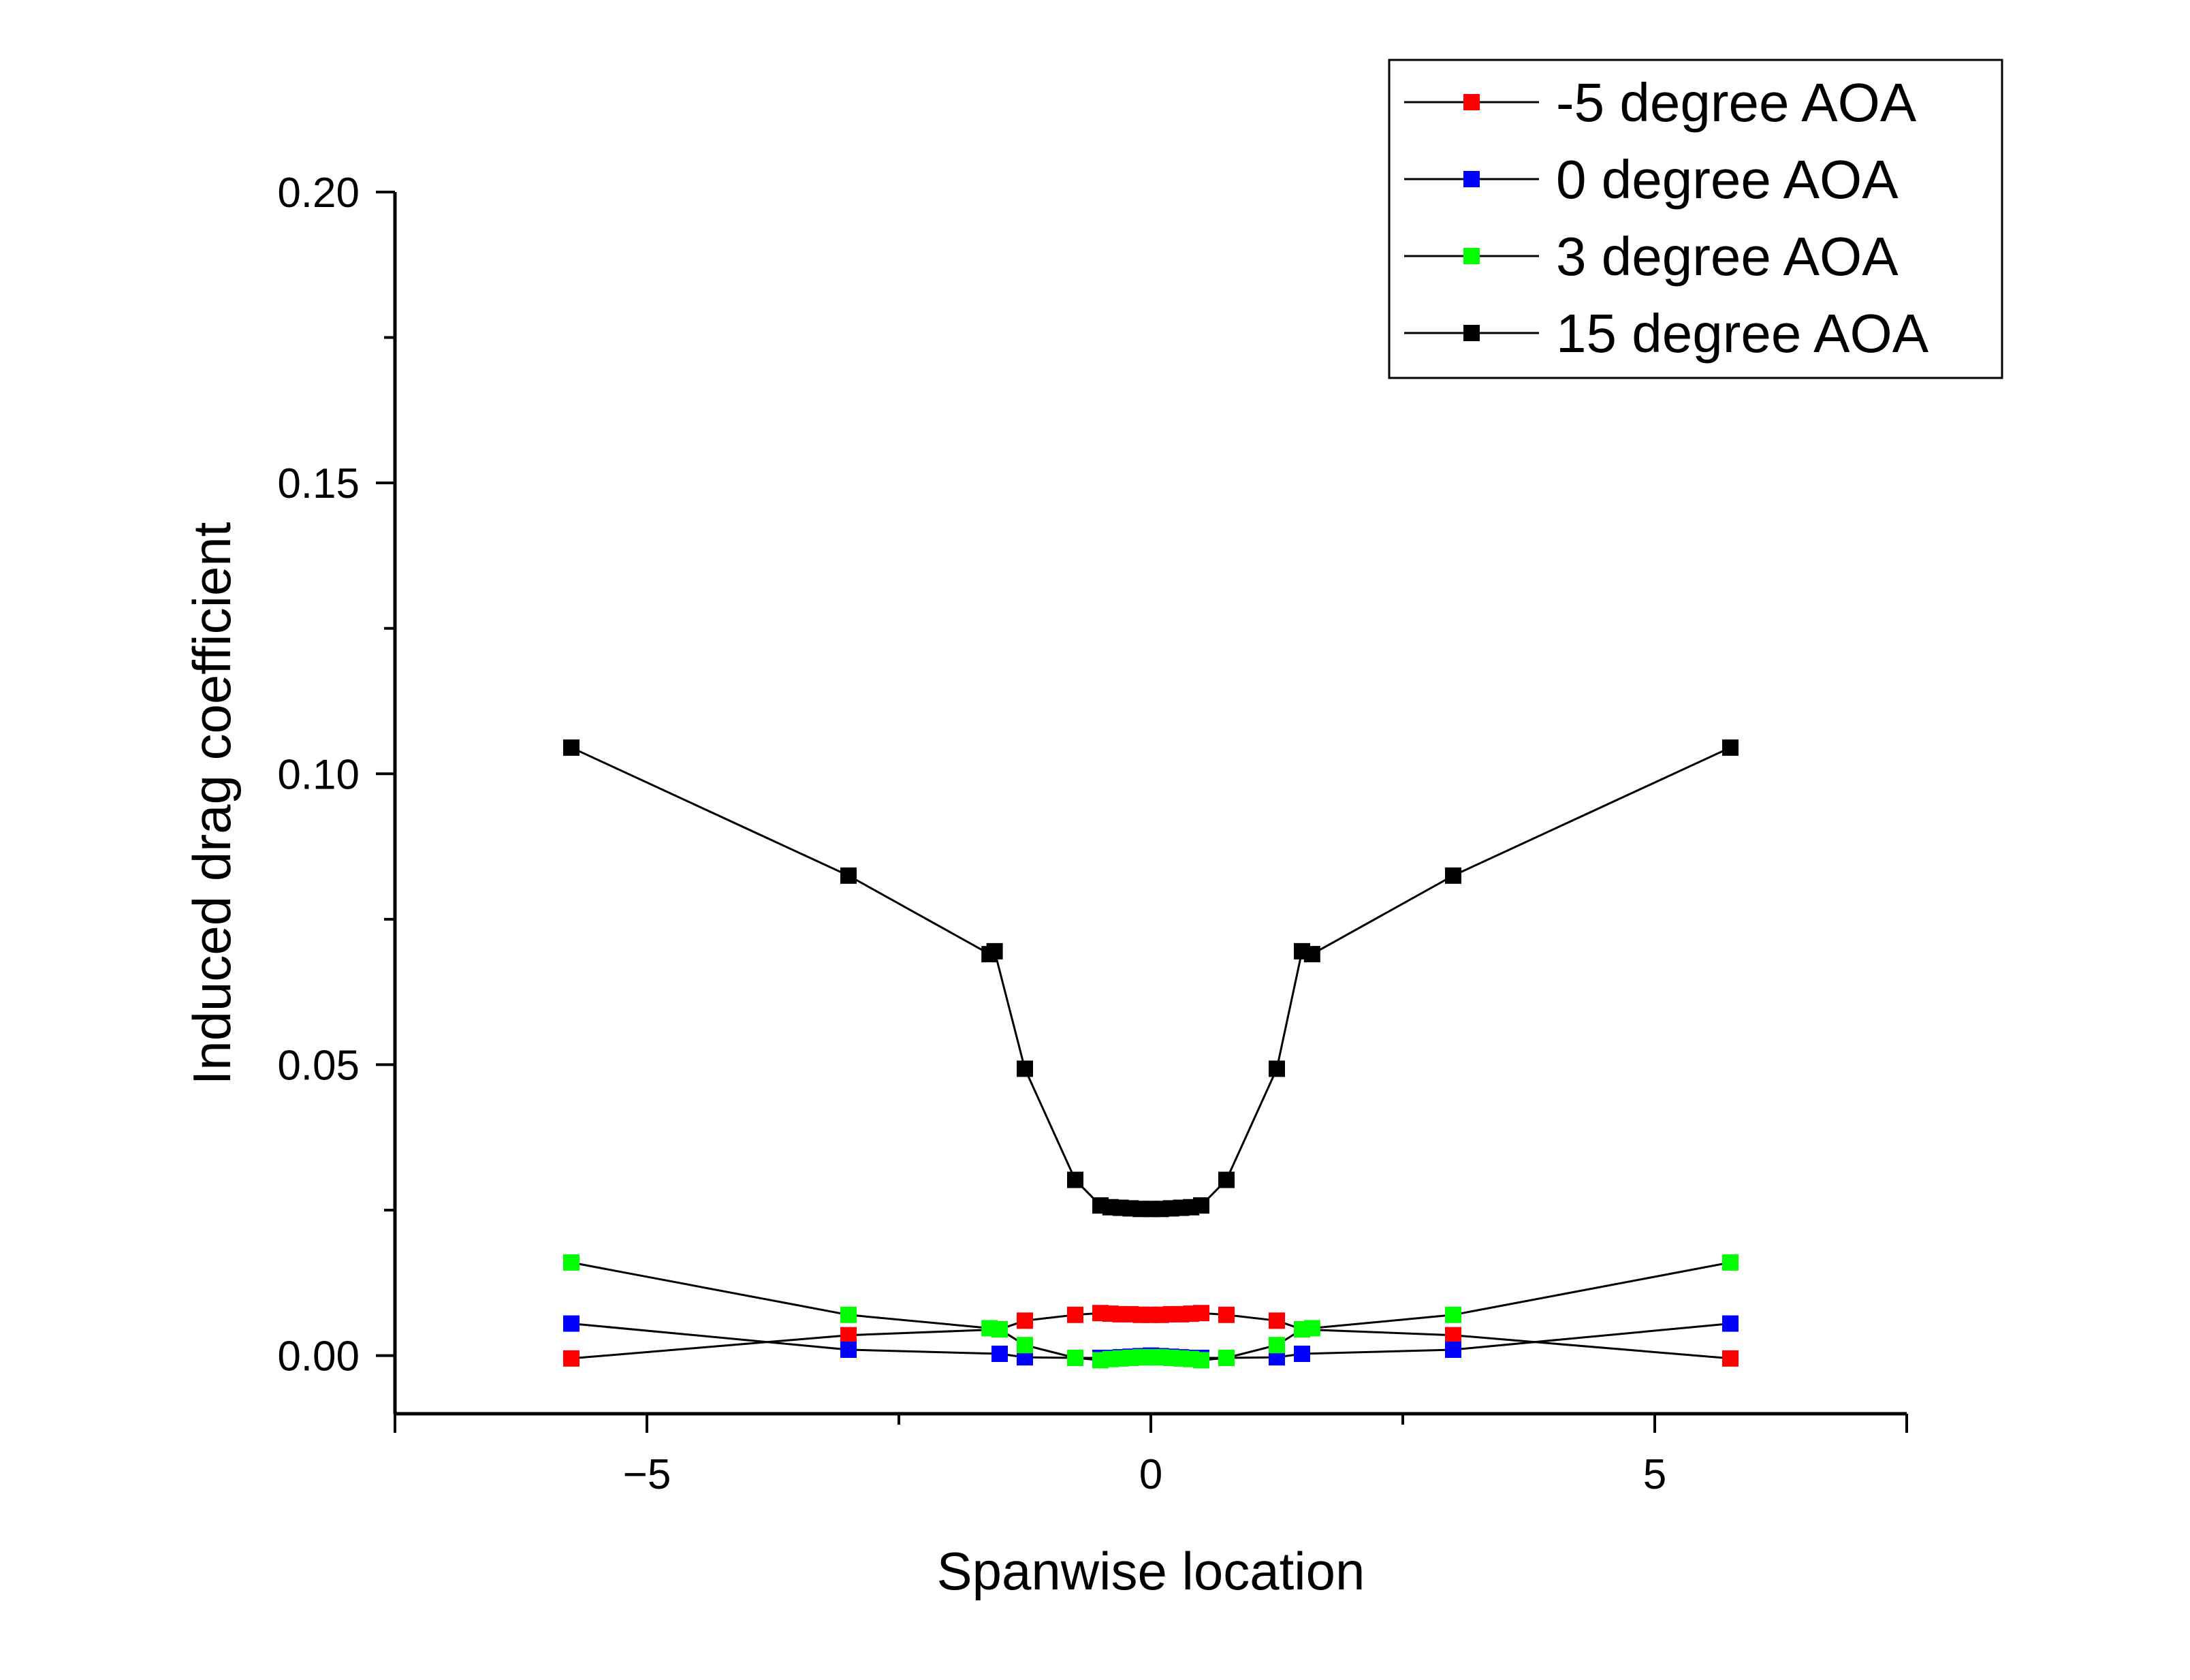 This screenshot has height=1680, width=2190. What do you see at coordinates (1151, 1571) in the screenshot?
I see `x-axis-title: Spanwise location` at bounding box center [1151, 1571].